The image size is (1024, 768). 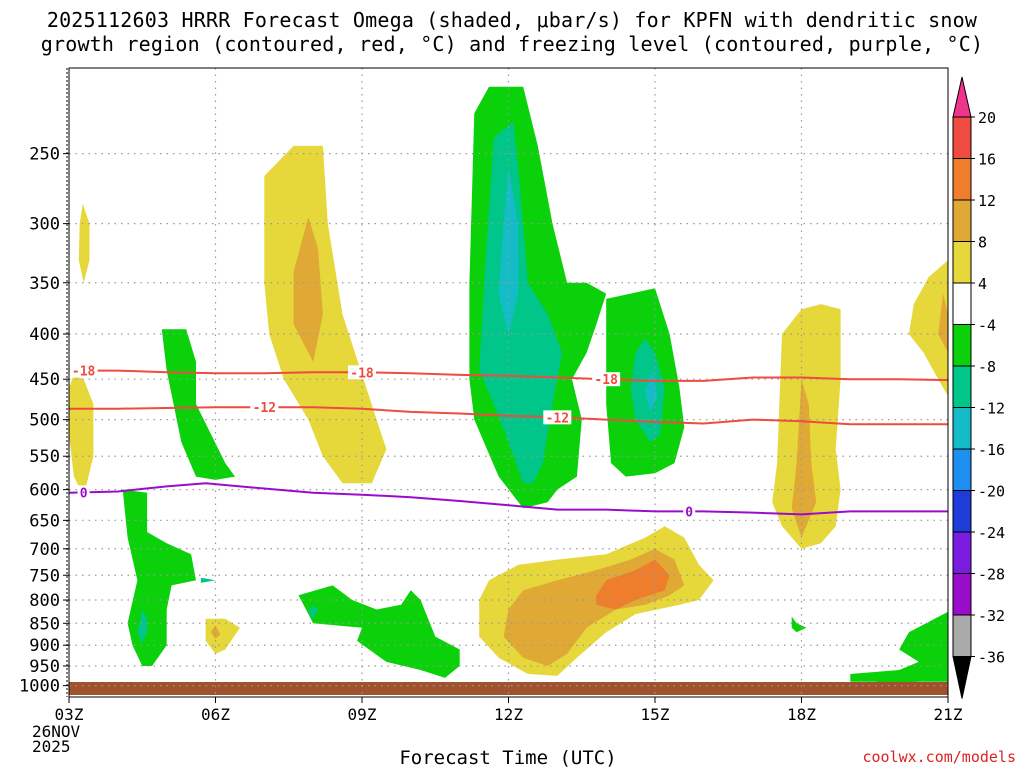 What do you see at coordinates (928, 328) in the screenshot?
I see `omega-region-yellow-21z` at bounding box center [928, 328].